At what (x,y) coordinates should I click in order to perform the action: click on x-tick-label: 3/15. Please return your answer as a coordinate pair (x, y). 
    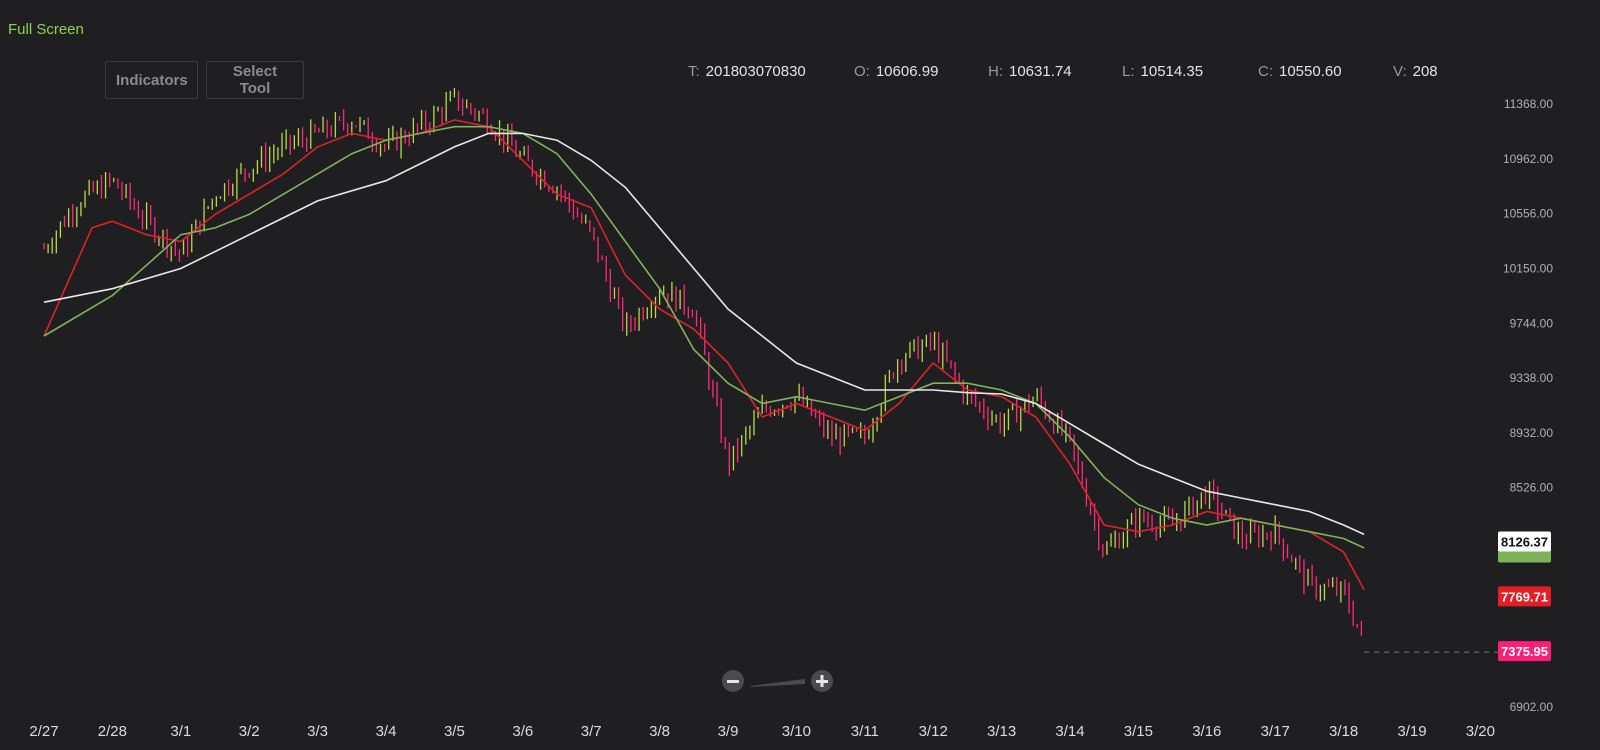
    Looking at the image, I should click on (1138, 731).